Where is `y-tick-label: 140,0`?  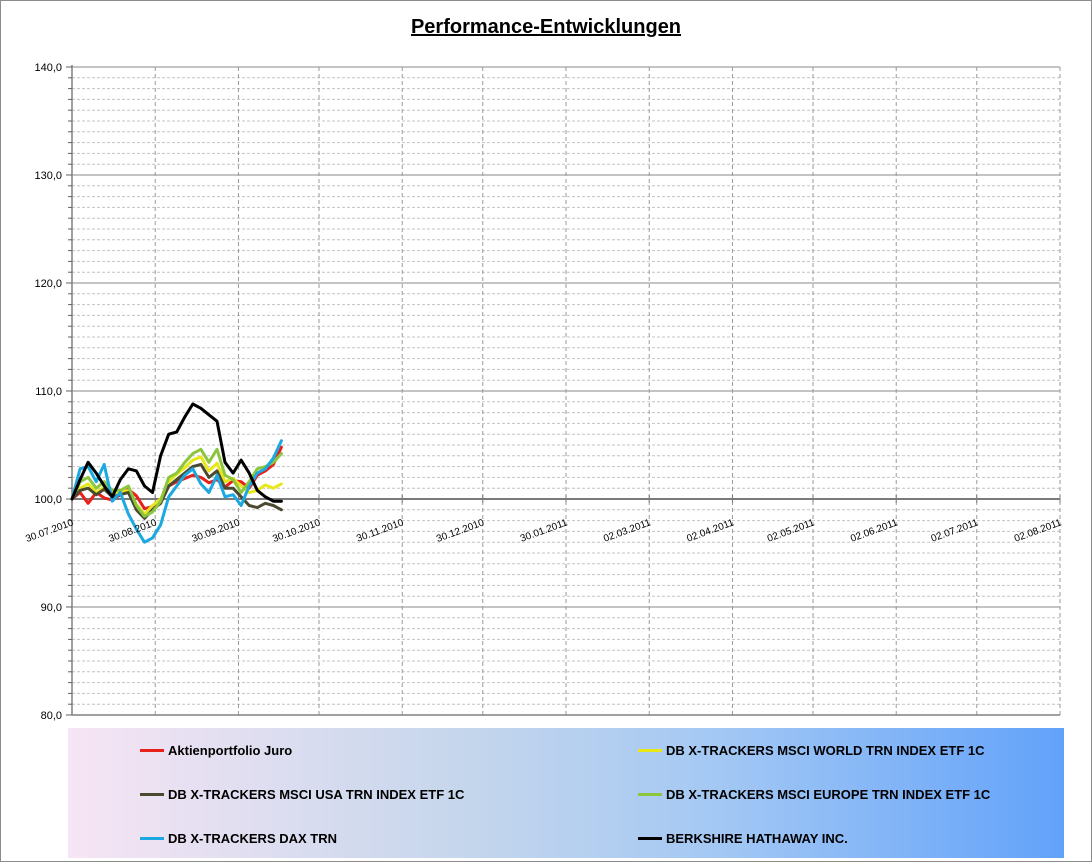 y-tick-label: 140,0 is located at coordinates (48, 68).